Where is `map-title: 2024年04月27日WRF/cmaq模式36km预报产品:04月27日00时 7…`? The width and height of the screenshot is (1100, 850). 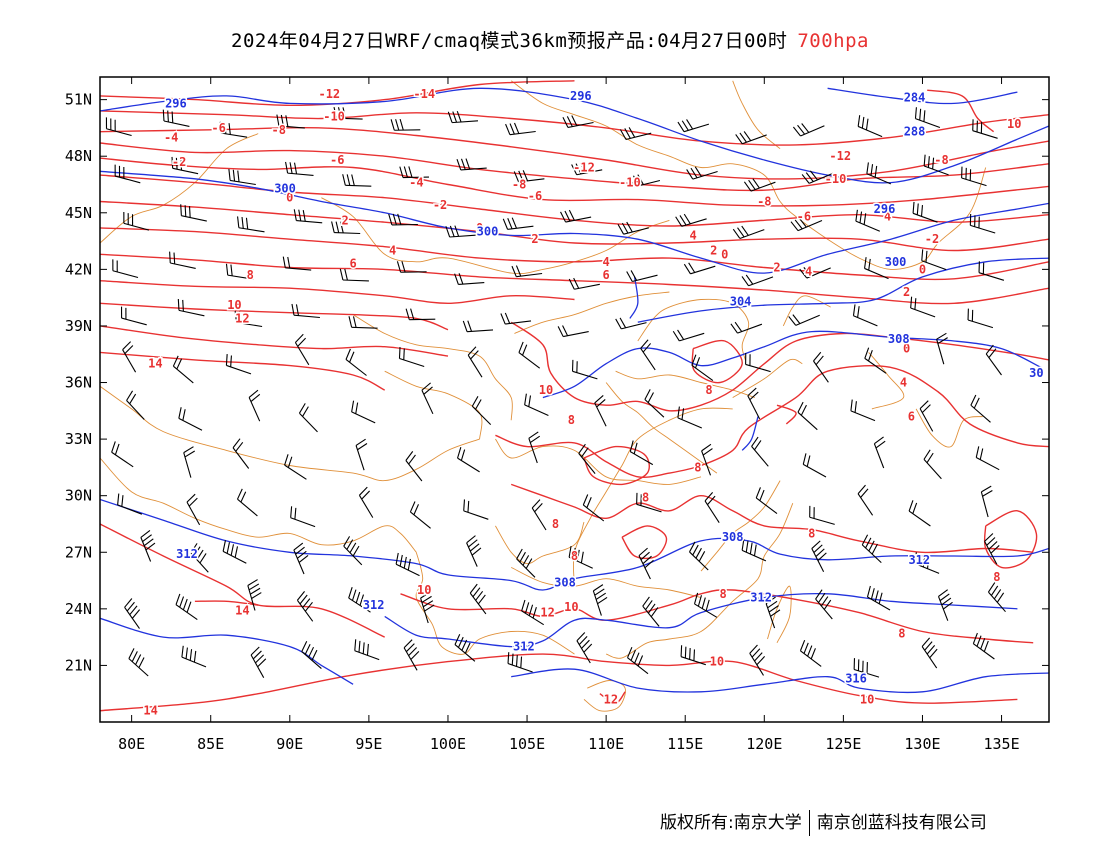
map-title: 2024年04月27日WRF/cmaq模式36km预报产品:04月27日00时 7… is located at coordinates (550, 39).